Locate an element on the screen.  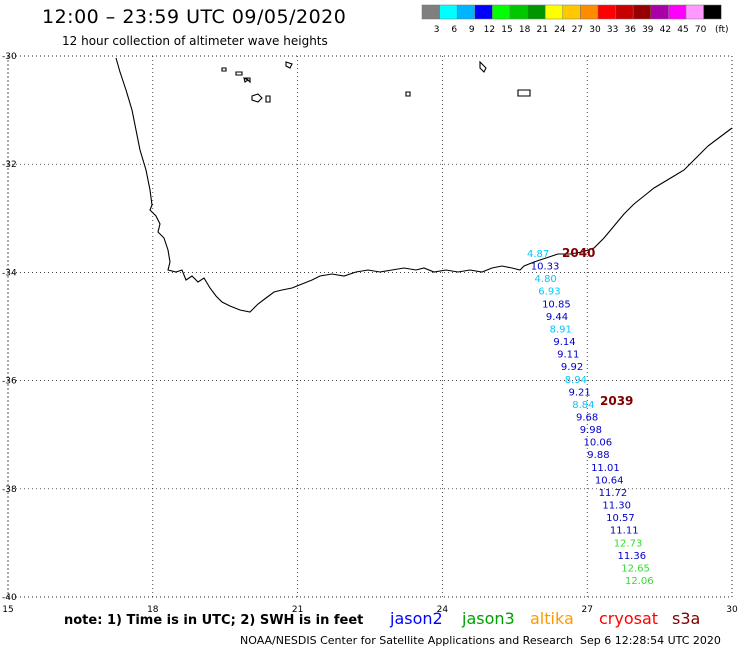
lat-tick-label: -40 is located at coordinates (9, 598).